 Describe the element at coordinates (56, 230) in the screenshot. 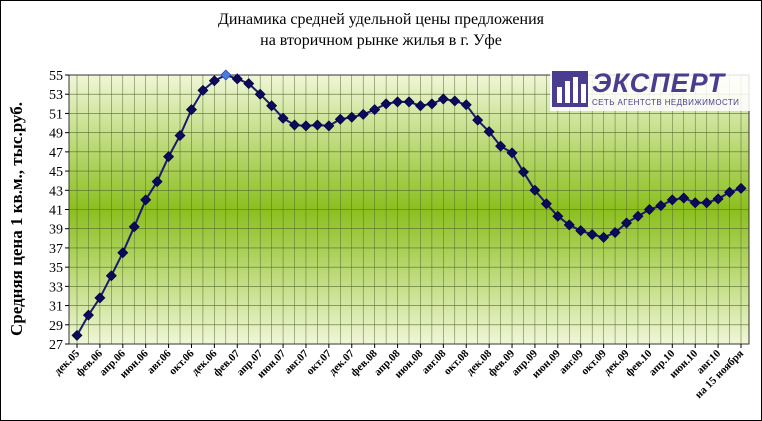

I see `y-tick-label: 39` at that location.